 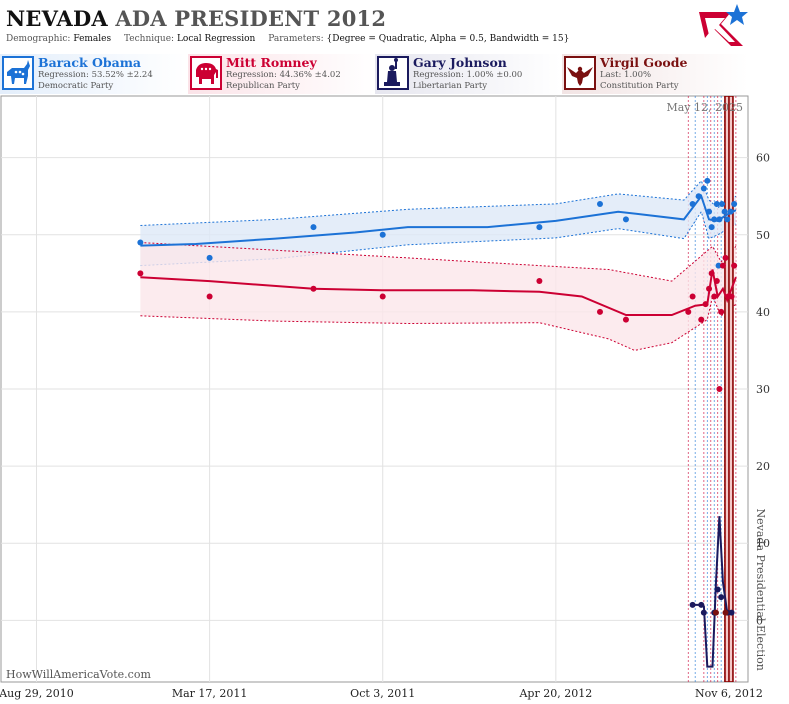 I want to click on x-tick-label: Oct 3, 2011, so click(x=382, y=693).